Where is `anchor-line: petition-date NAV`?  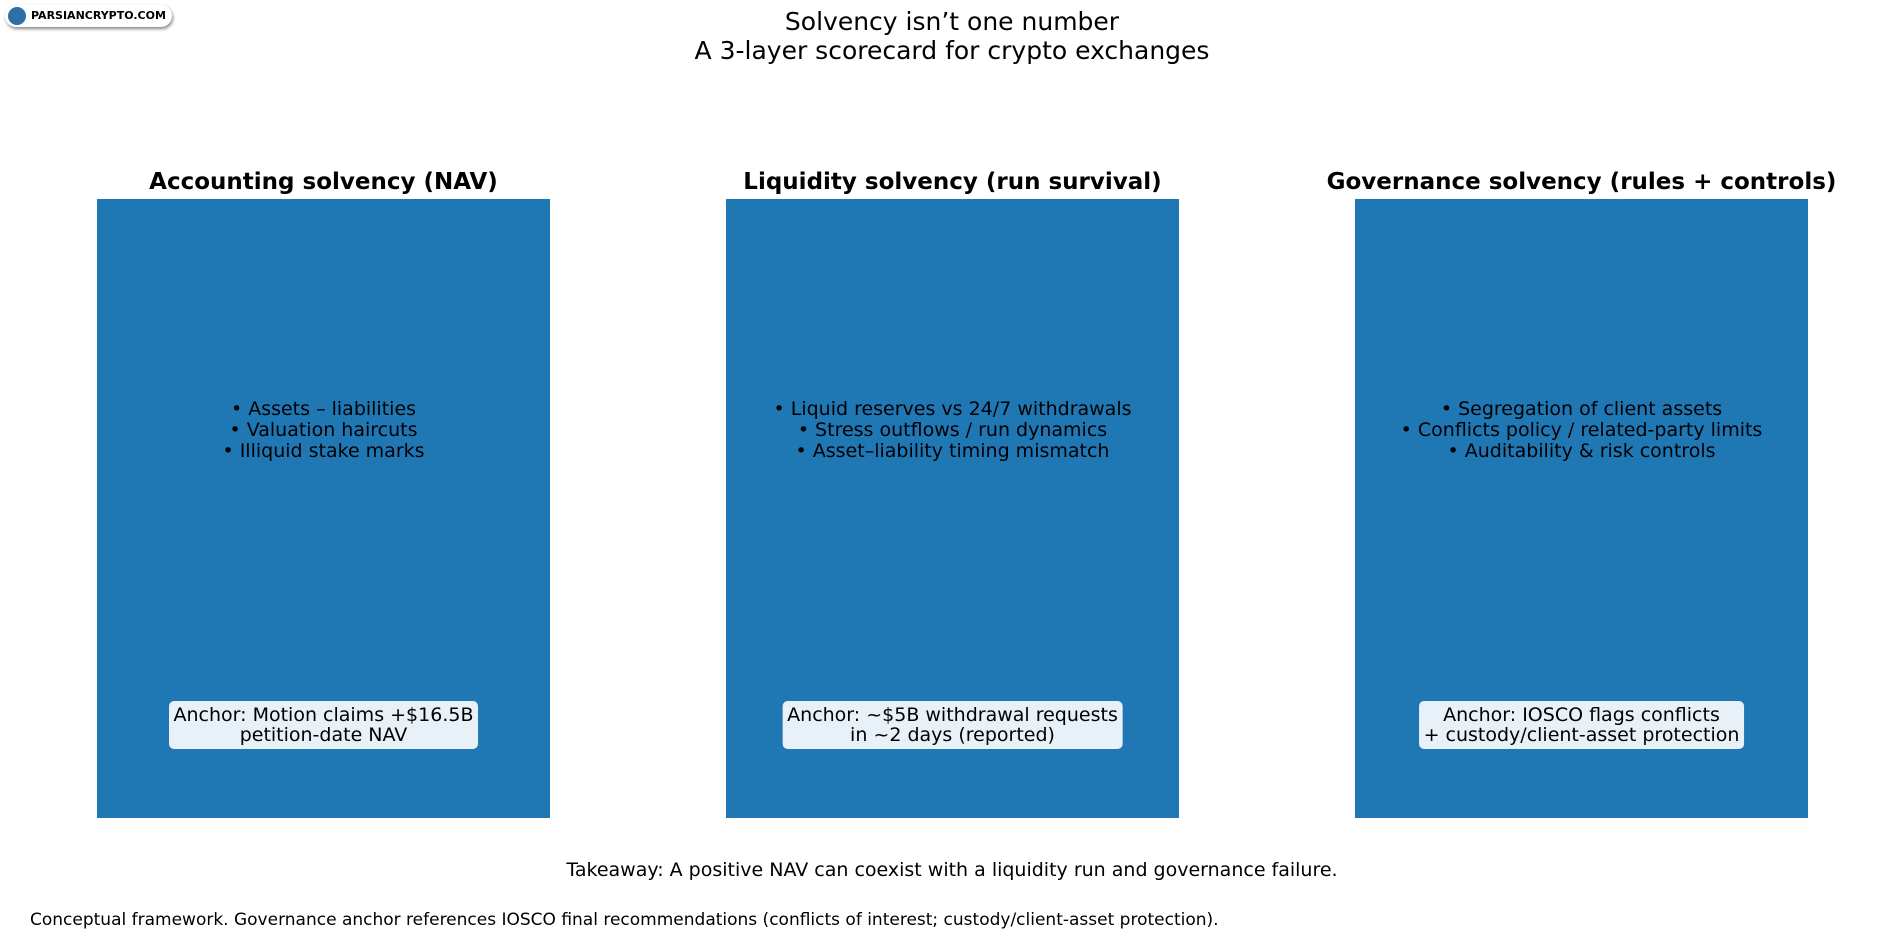
anchor-line: petition-date NAV is located at coordinates (323, 735).